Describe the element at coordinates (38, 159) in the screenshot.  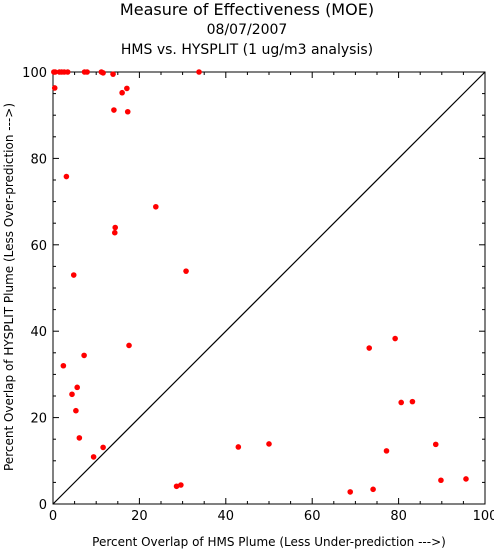
I see `y-tick-label: 80` at that location.